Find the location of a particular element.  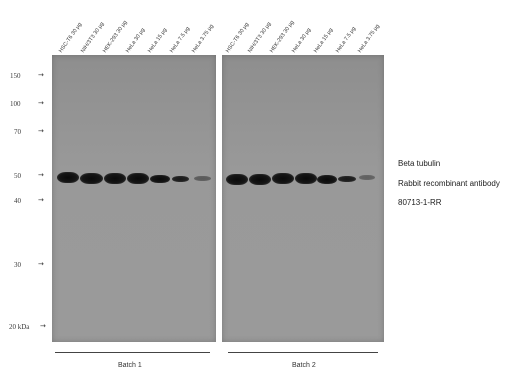

mw-label-30: 30 is located at coordinates (17, 265).